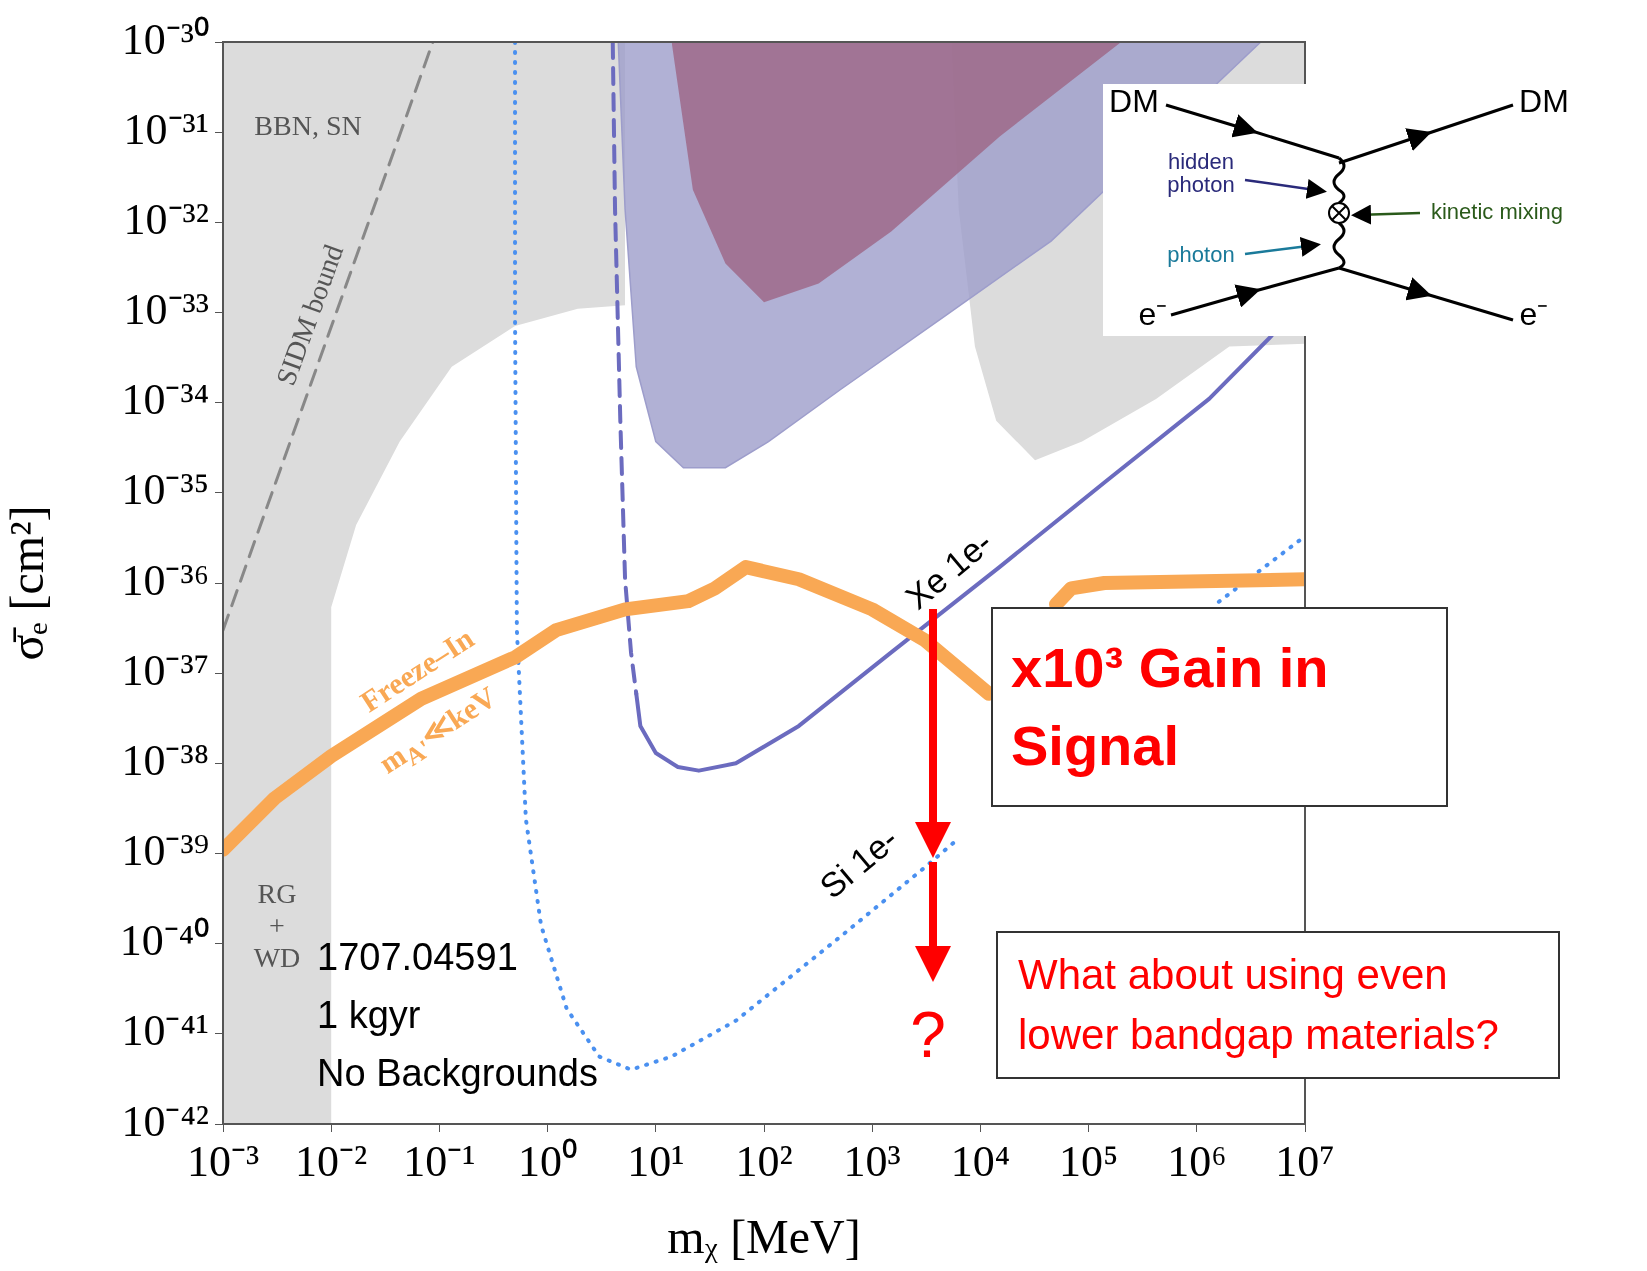  Describe the element at coordinates (165, 580) in the screenshot. I see `y-tick-label: 10⁻³⁶` at that location.